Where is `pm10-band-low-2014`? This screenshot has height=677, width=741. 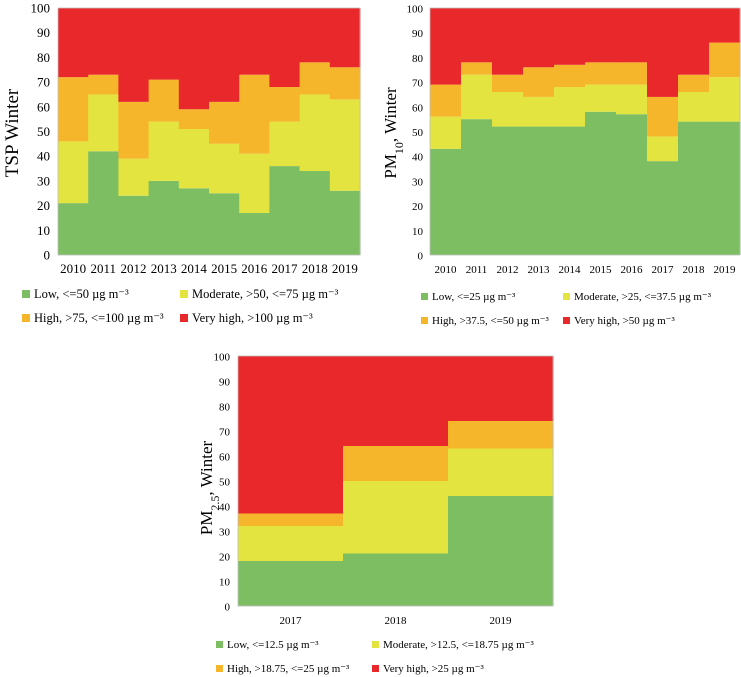
pm10-band-low-2014 is located at coordinates (570, 190).